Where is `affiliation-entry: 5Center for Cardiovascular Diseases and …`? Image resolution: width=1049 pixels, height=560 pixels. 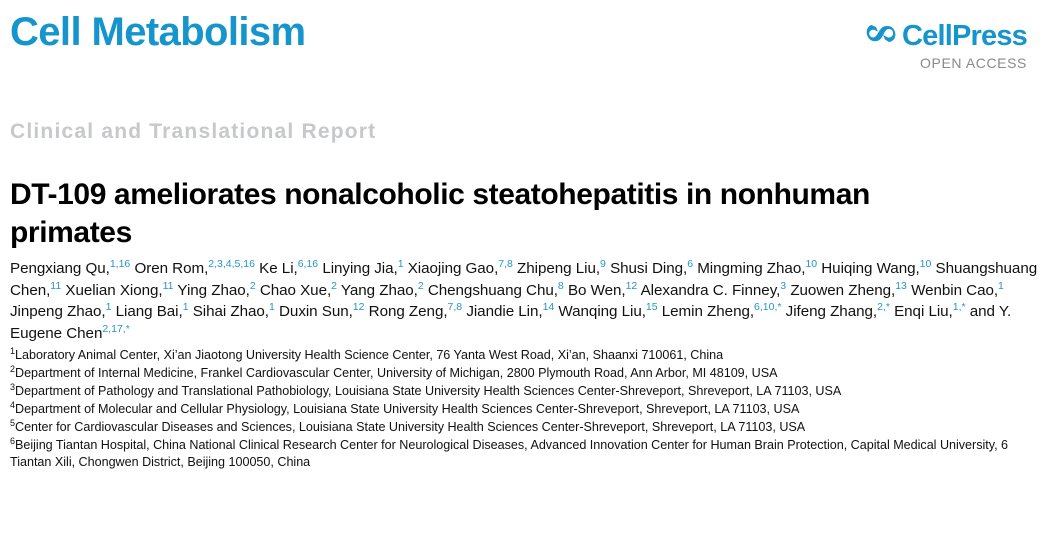
affiliation-entry: 5Center for Cardiovascular Diseases and … is located at coordinates (525, 427).